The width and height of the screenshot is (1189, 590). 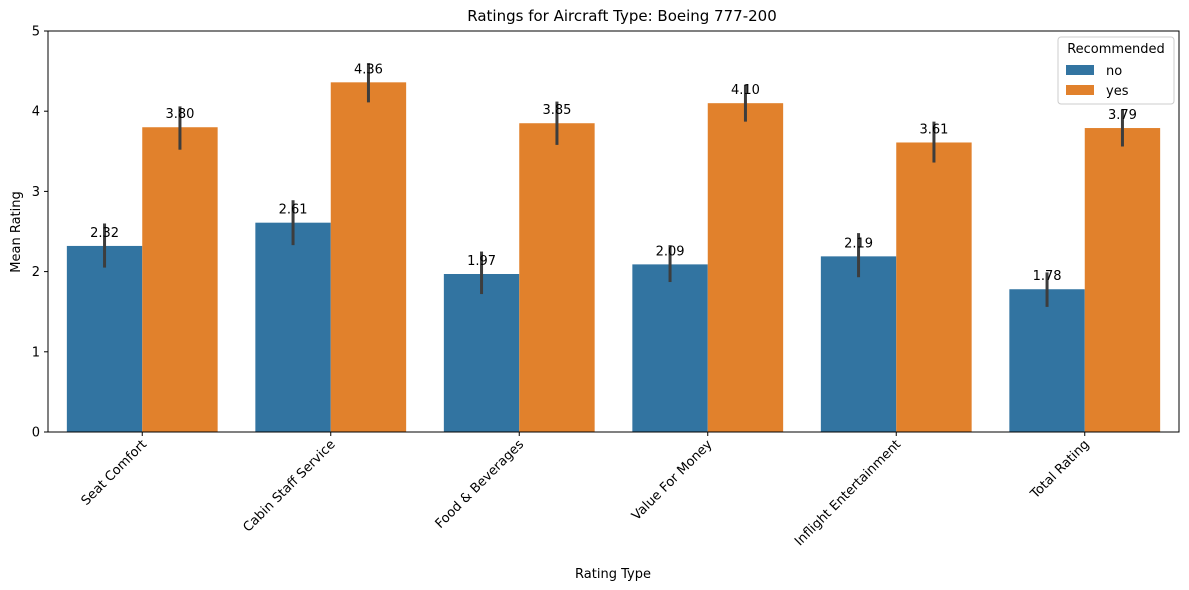 What do you see at coordinates (36, 32) in the screenshot?
I see `y-tick-label-5: 5` at bounding box center [36, 32].